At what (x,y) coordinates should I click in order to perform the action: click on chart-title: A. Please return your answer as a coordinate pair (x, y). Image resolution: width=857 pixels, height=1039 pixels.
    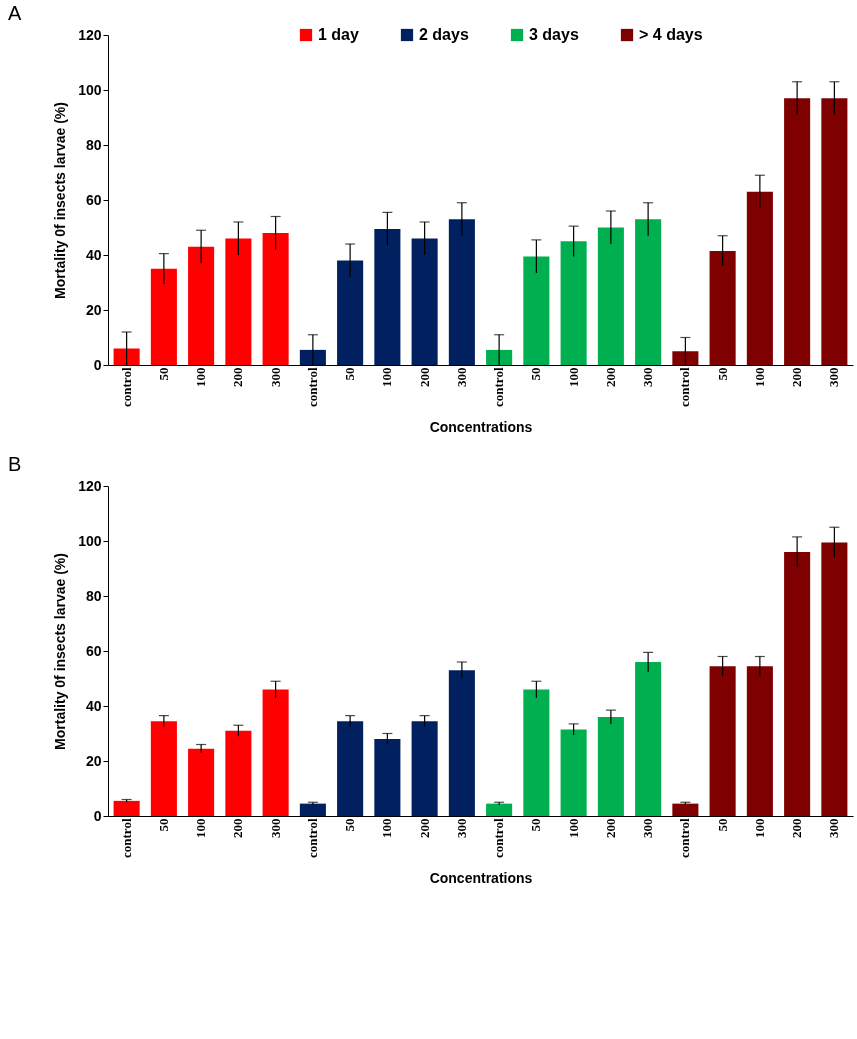
    Looking at the image, I should click on (15, 13).